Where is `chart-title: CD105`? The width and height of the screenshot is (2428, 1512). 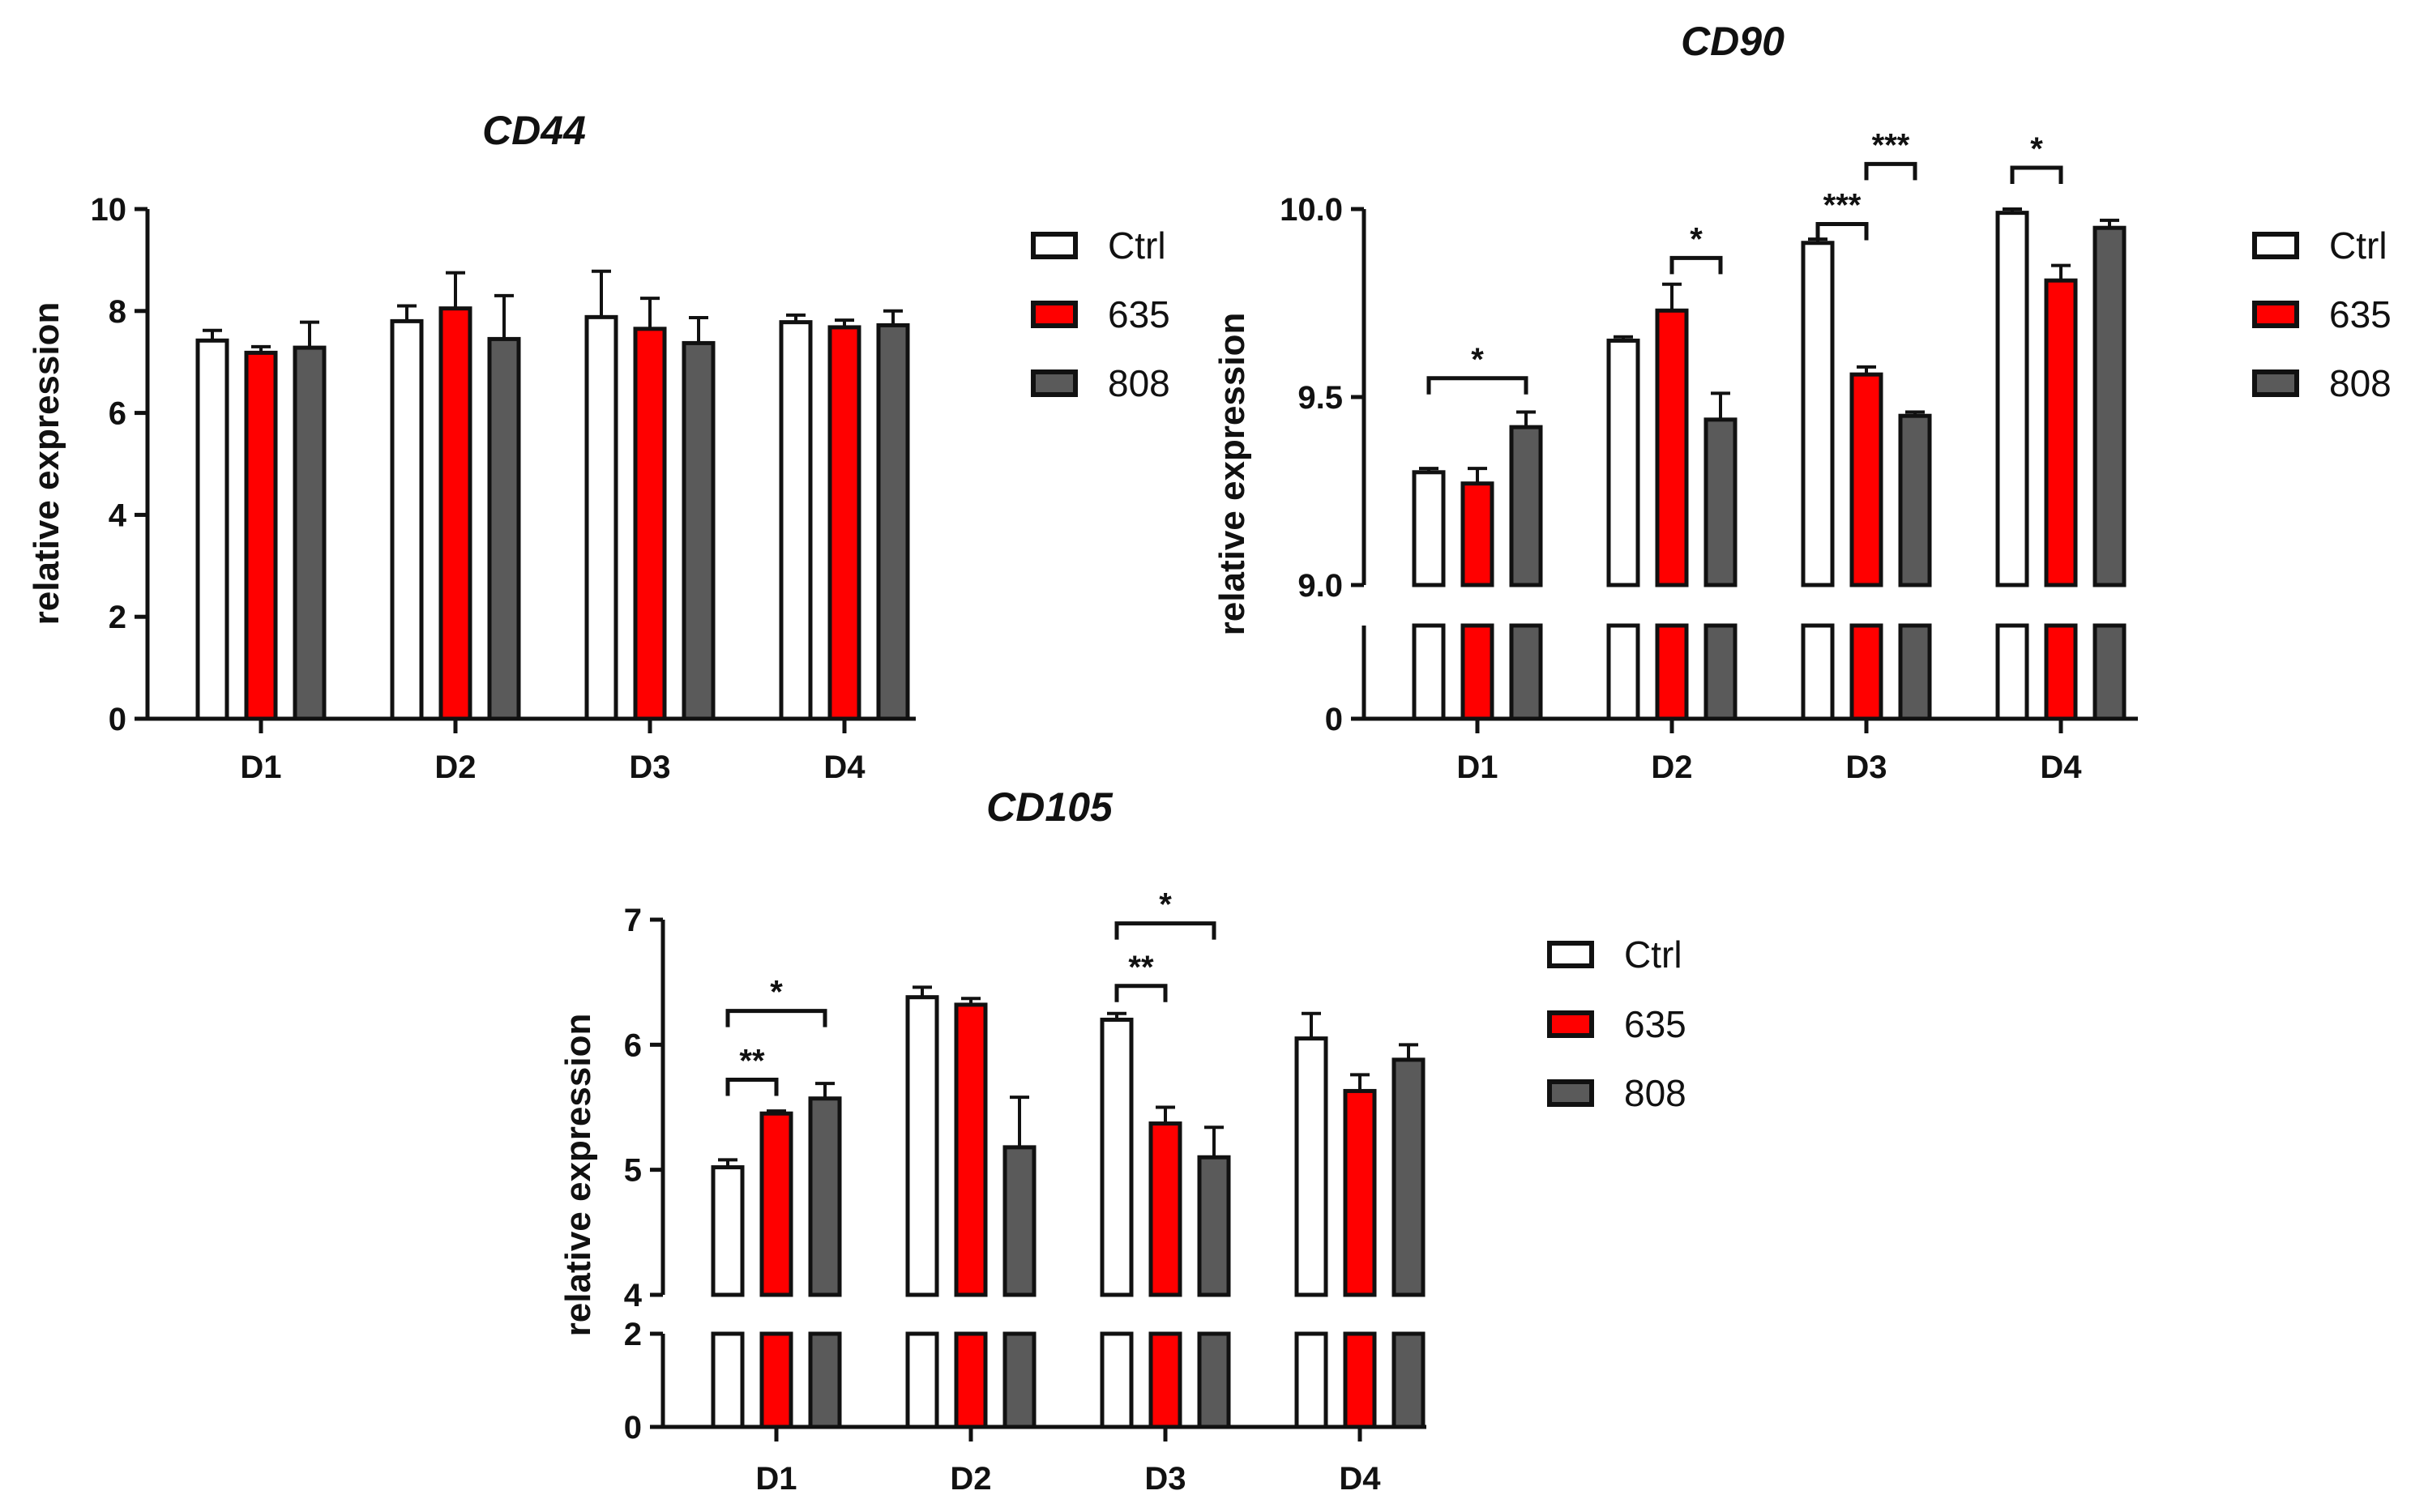 chart-title: CD105 is located at coordinates (1050, 807).